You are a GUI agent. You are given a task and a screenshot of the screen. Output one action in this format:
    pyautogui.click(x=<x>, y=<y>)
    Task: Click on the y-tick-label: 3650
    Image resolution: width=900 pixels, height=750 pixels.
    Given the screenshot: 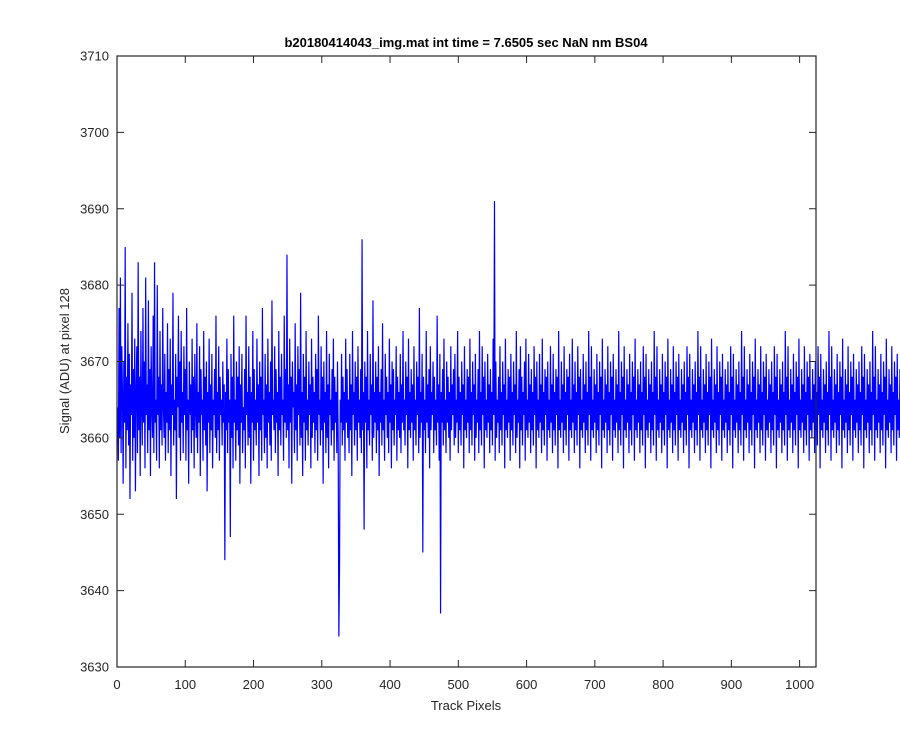 What is the action you would take?
    pyautogui.click(x=94, y=514)
    